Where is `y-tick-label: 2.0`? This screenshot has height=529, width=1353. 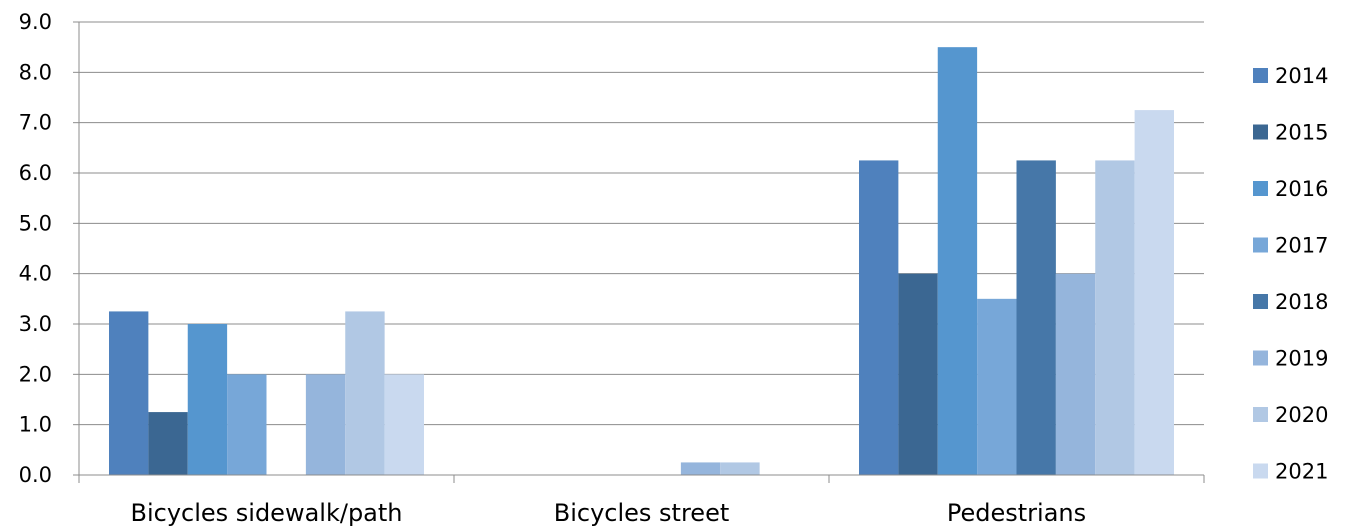
y-tick-label: 2.0 is located at coordinates (35, 374).